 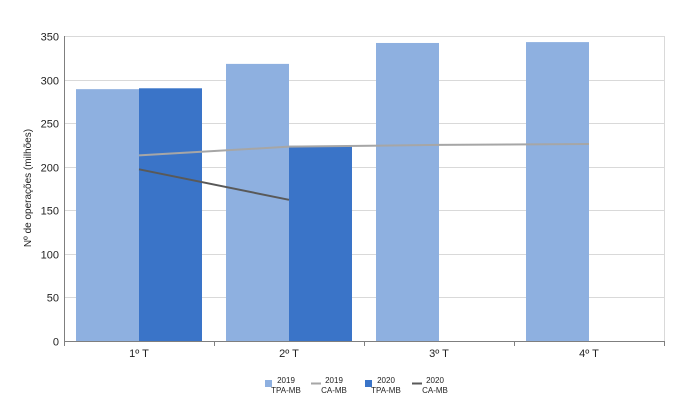 What do you see at coordinates (107, 215) in the screenshot?
I see `bar-2019-TPA-MB-1º T` at bounding box center [107, 215].